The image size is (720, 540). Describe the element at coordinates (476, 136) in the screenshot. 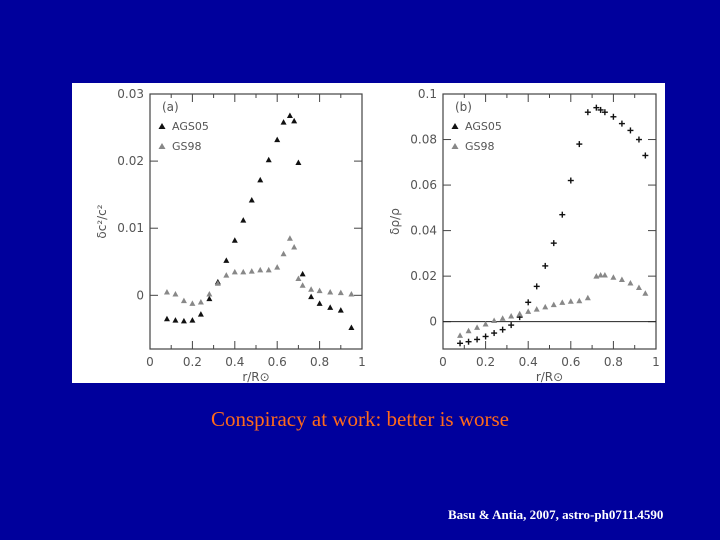

I see `panel-b-legend: AGS05 GS98` at that location.